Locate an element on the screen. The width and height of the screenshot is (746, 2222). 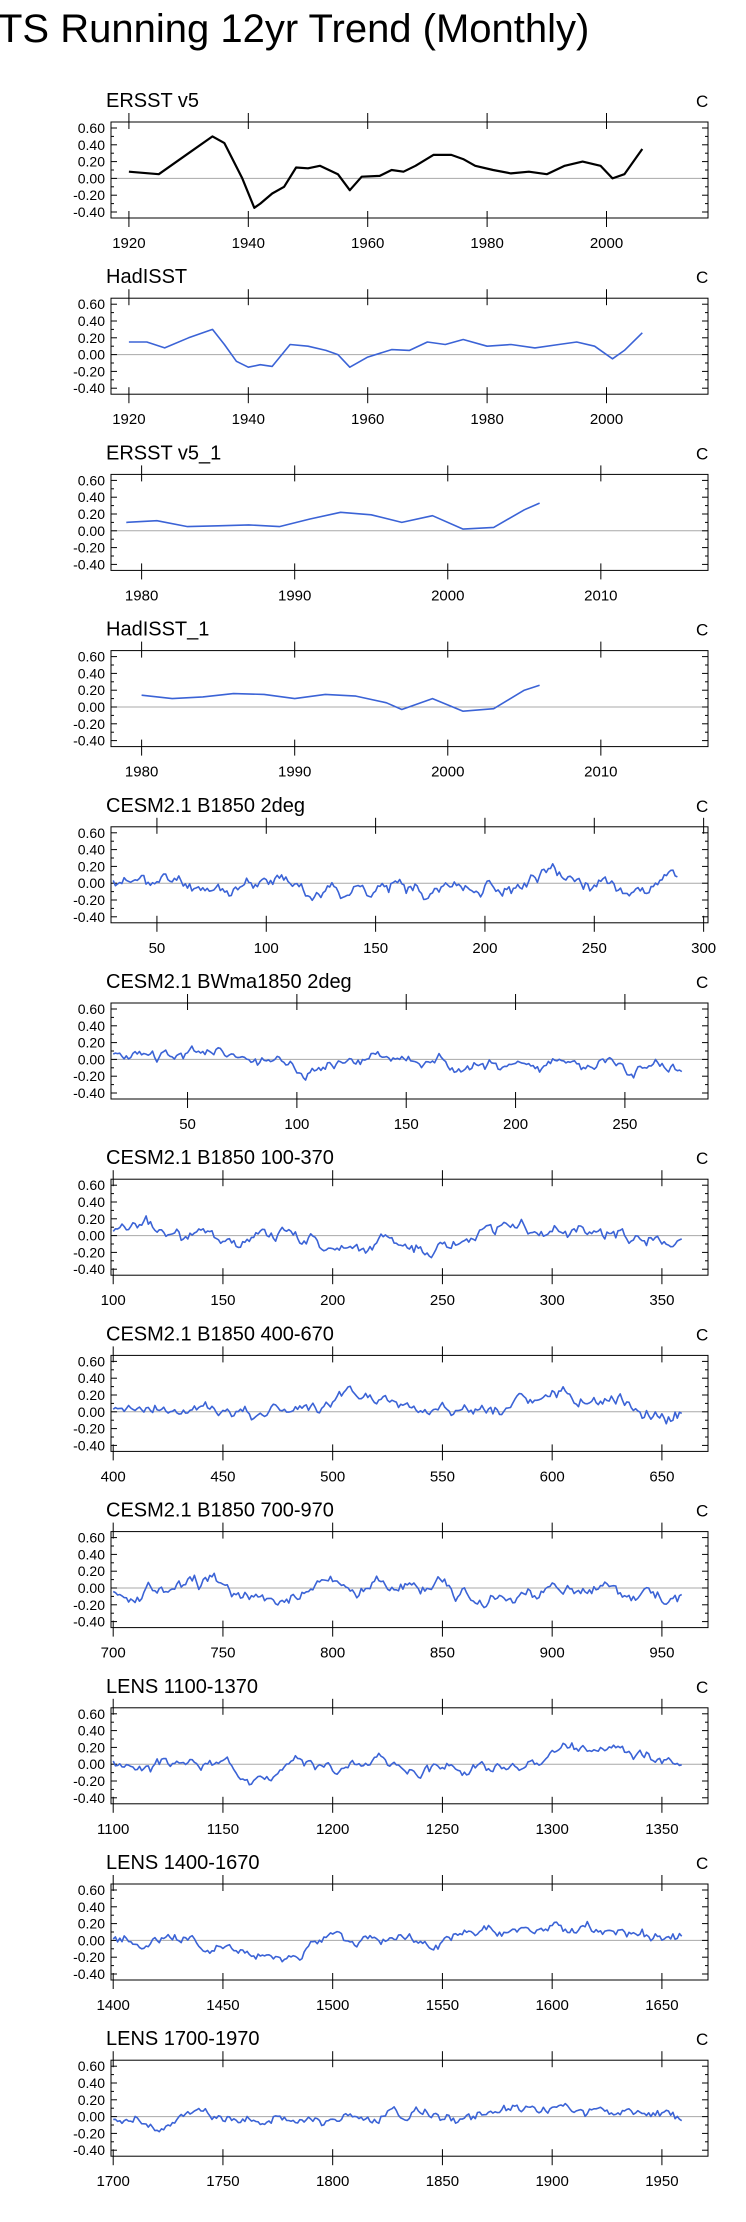
panel-title: LENS 1700-1970 is located at coordinates (182, 2039).